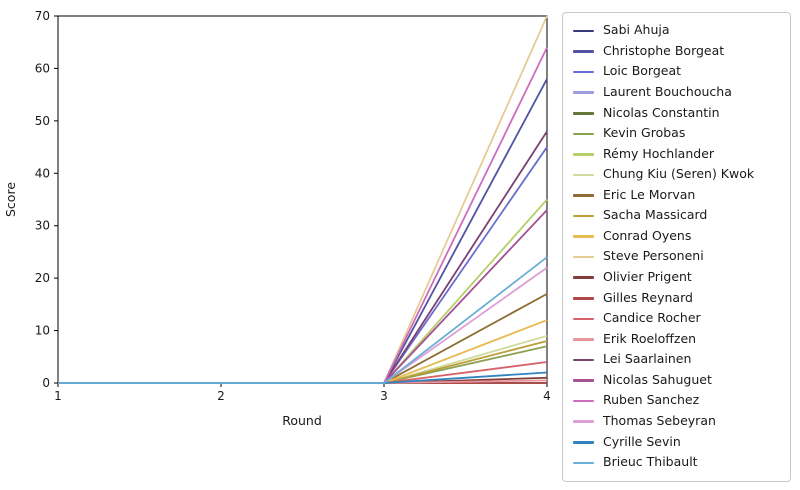  What do you see at coordinates (547, 396) in the screenshot?
I see `x-tick-label: 4` at bounding box center [547, 396].